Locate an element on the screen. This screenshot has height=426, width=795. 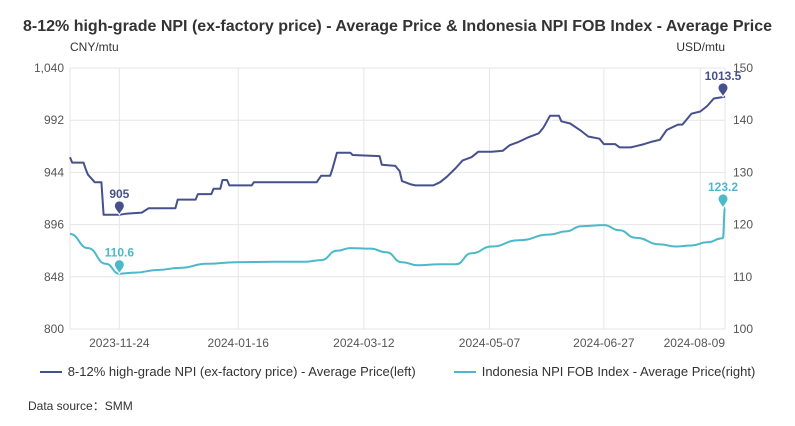
left-axis-unit: CNY/mtu is located at coordinates (94, 47).